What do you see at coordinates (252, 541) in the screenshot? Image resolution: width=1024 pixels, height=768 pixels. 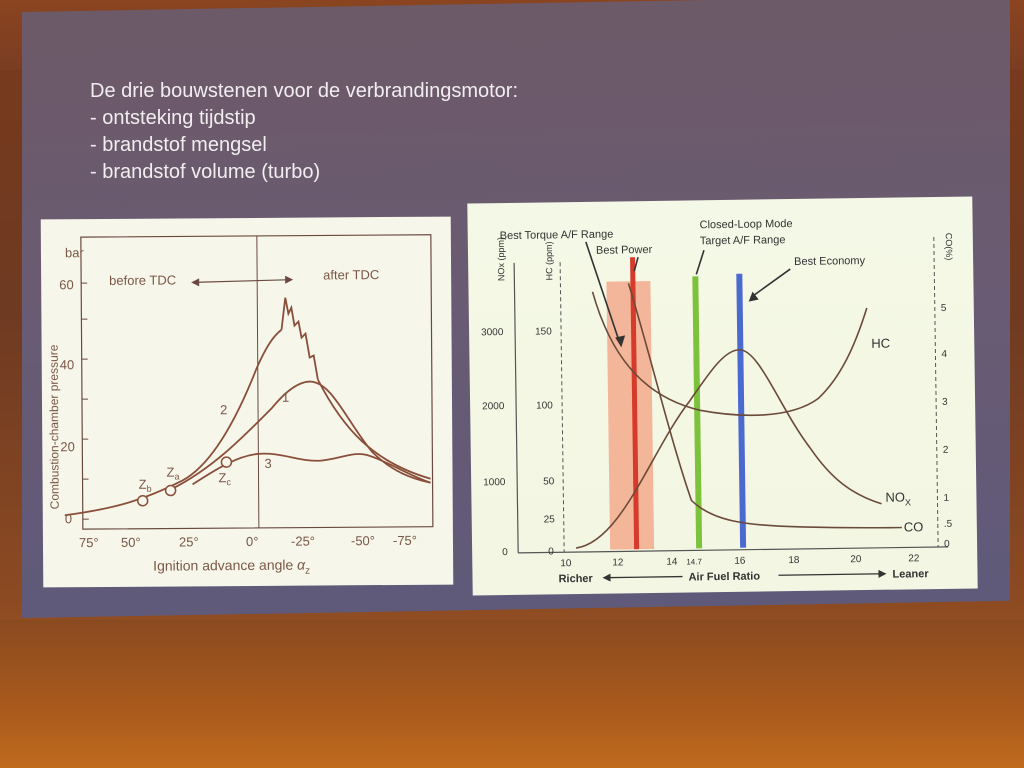 I see `x-tick-0: 0°` at bounding box center [252, 541].